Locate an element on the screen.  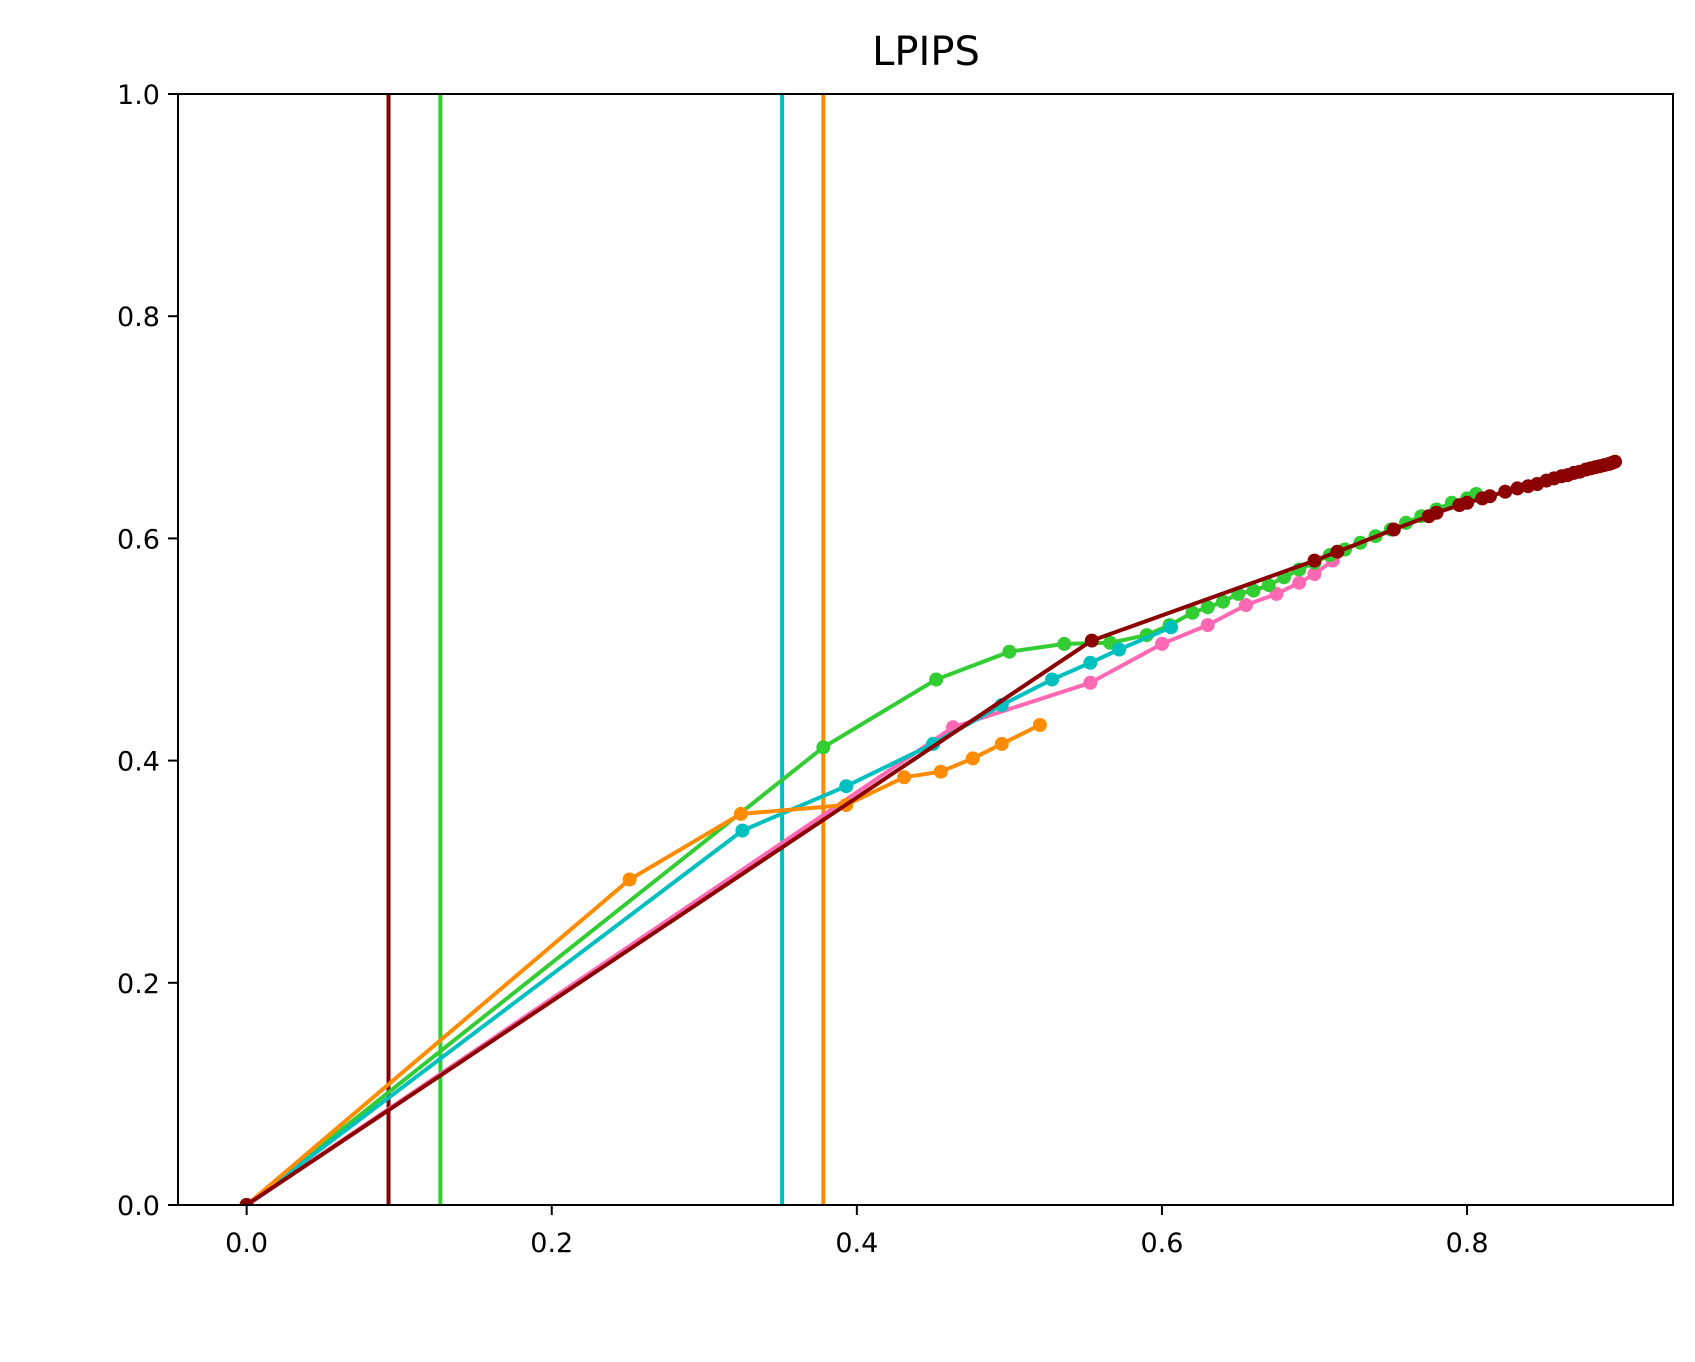
x-tick-label: 0.8 is located at coordinates (1467, 1243).